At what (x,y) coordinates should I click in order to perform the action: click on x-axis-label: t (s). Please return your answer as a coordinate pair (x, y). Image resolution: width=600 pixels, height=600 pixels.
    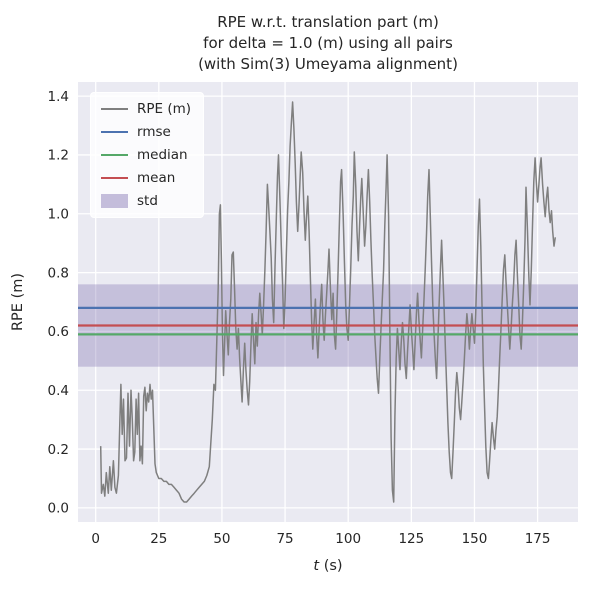
    Looking at the image, I should click on (327, 566).